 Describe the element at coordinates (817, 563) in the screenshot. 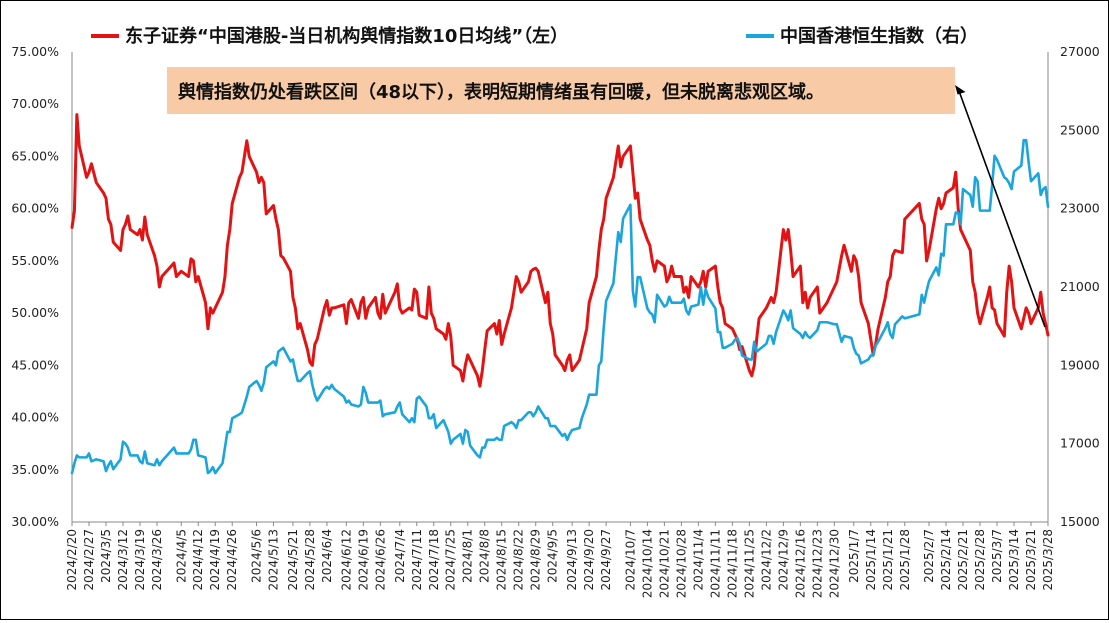

I see `x-tick-label: 2024/12/23` at that location.